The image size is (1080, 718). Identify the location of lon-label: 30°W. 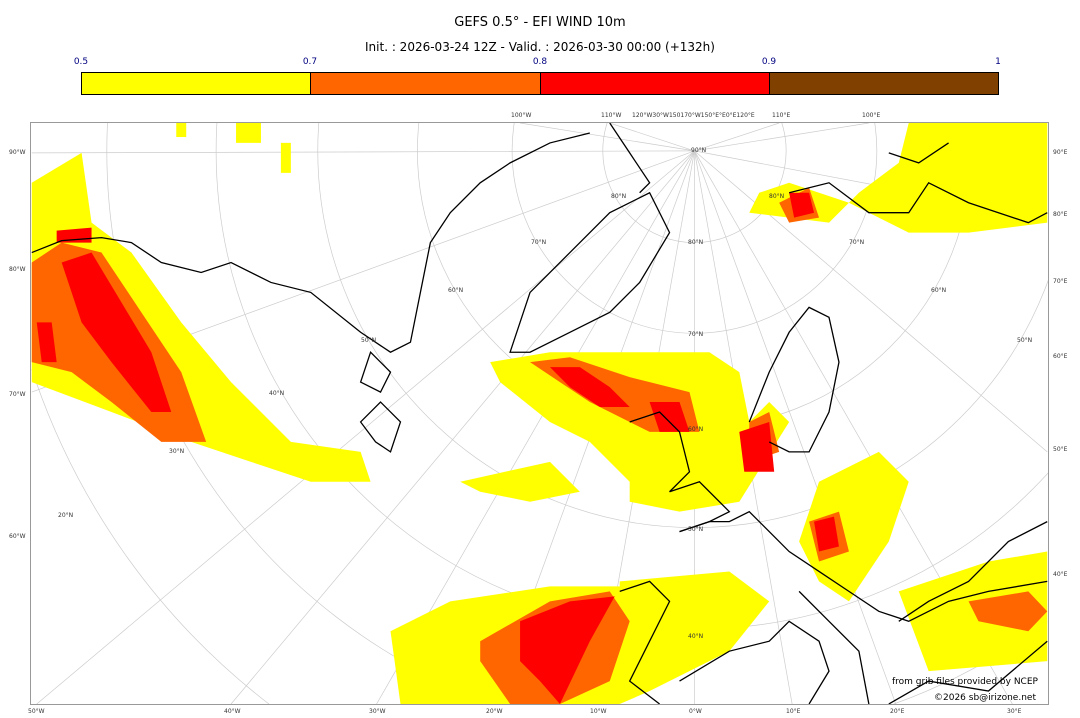
(377, 711).